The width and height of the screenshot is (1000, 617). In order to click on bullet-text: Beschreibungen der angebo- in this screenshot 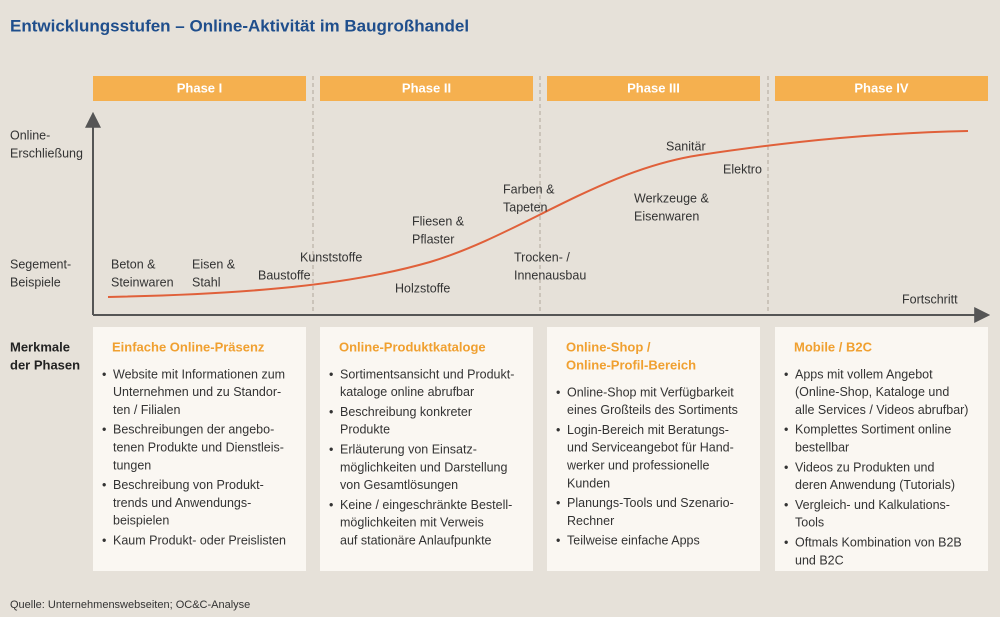, I will do `click(193, 430)`.